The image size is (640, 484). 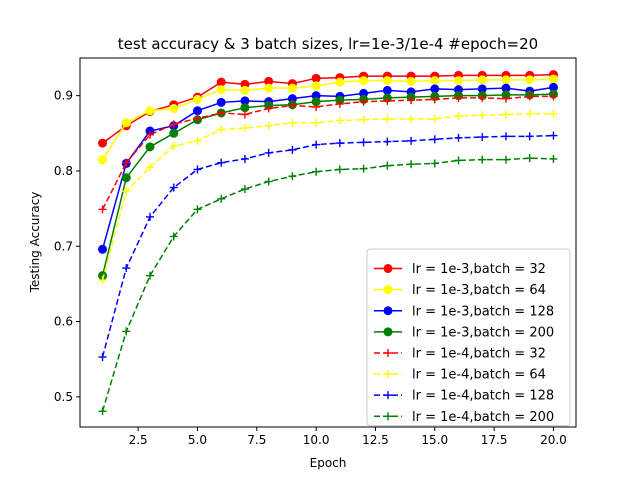 What do you see at coordinates (479, 375) in the screenshot?
I see `legend-label: lr = 1e-4,batch = 64` at bounding box center [479, 375].